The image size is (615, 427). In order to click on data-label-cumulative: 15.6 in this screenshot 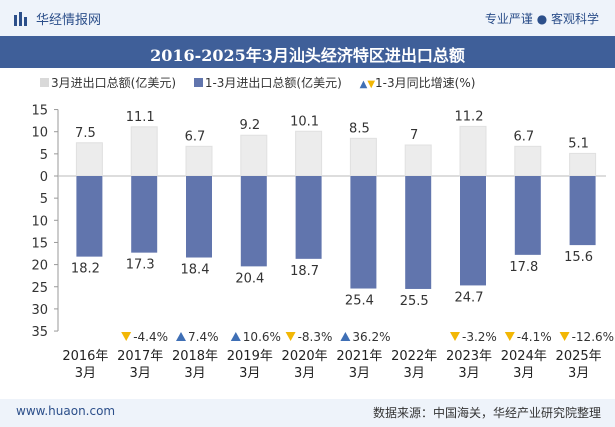, I will do `click(578, 257)`.